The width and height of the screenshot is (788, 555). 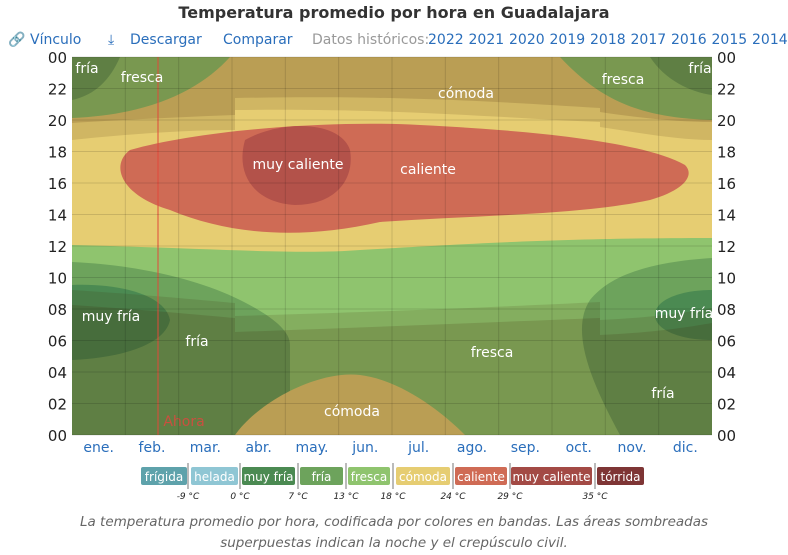 What do you see at coordinates (770, 40) in the screenshot?
I see `year-link: 2014` at bounding box center [770, 40].